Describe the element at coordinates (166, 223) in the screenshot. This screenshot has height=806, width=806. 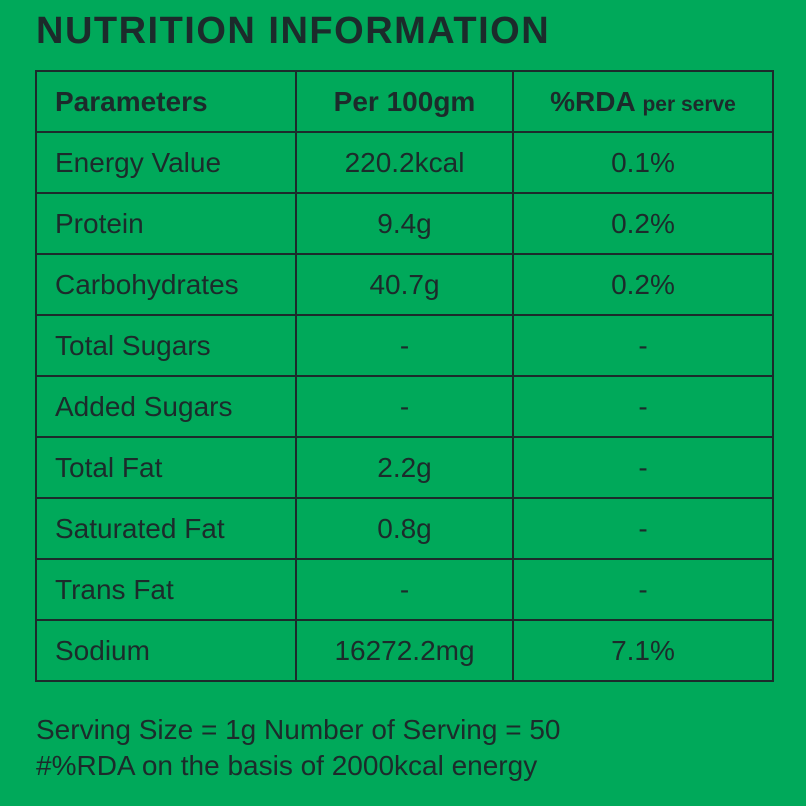
I see `table-cell: Protein` at that location.